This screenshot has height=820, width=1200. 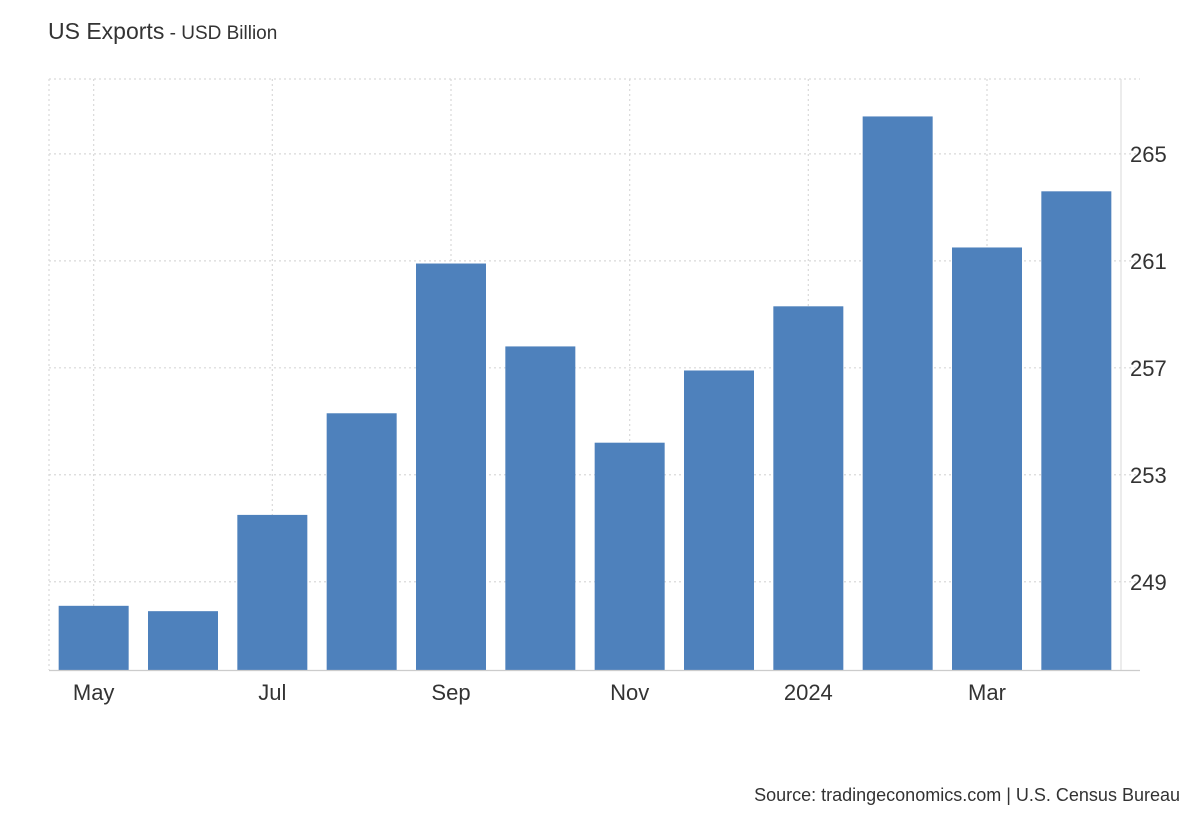 I want to click on chart-title-unit: USD Billion, so click(x=229, y=33).